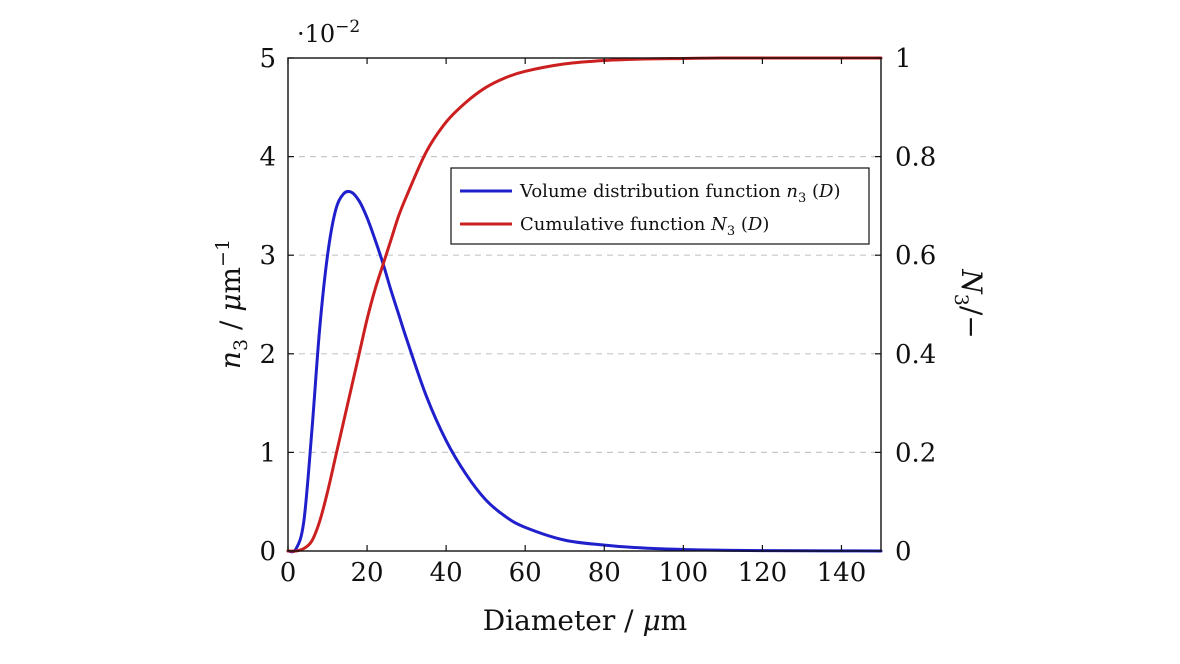  Describe the element at coordinates (267, 59) in the screenshot. I see `y-left-tick-label-5: 5` at that location.